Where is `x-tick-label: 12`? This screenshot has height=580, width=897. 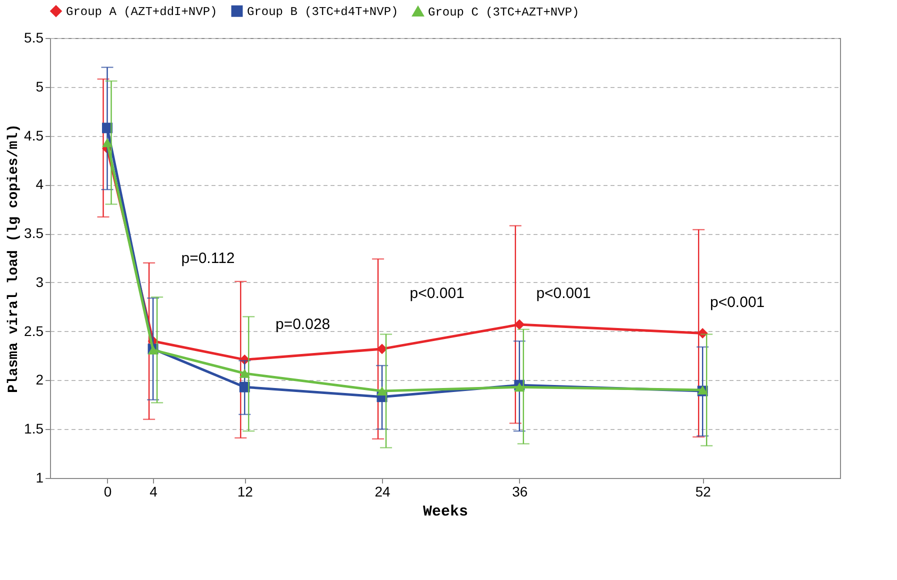
x-tick-label: 12 is located at coordinates (245, 492).